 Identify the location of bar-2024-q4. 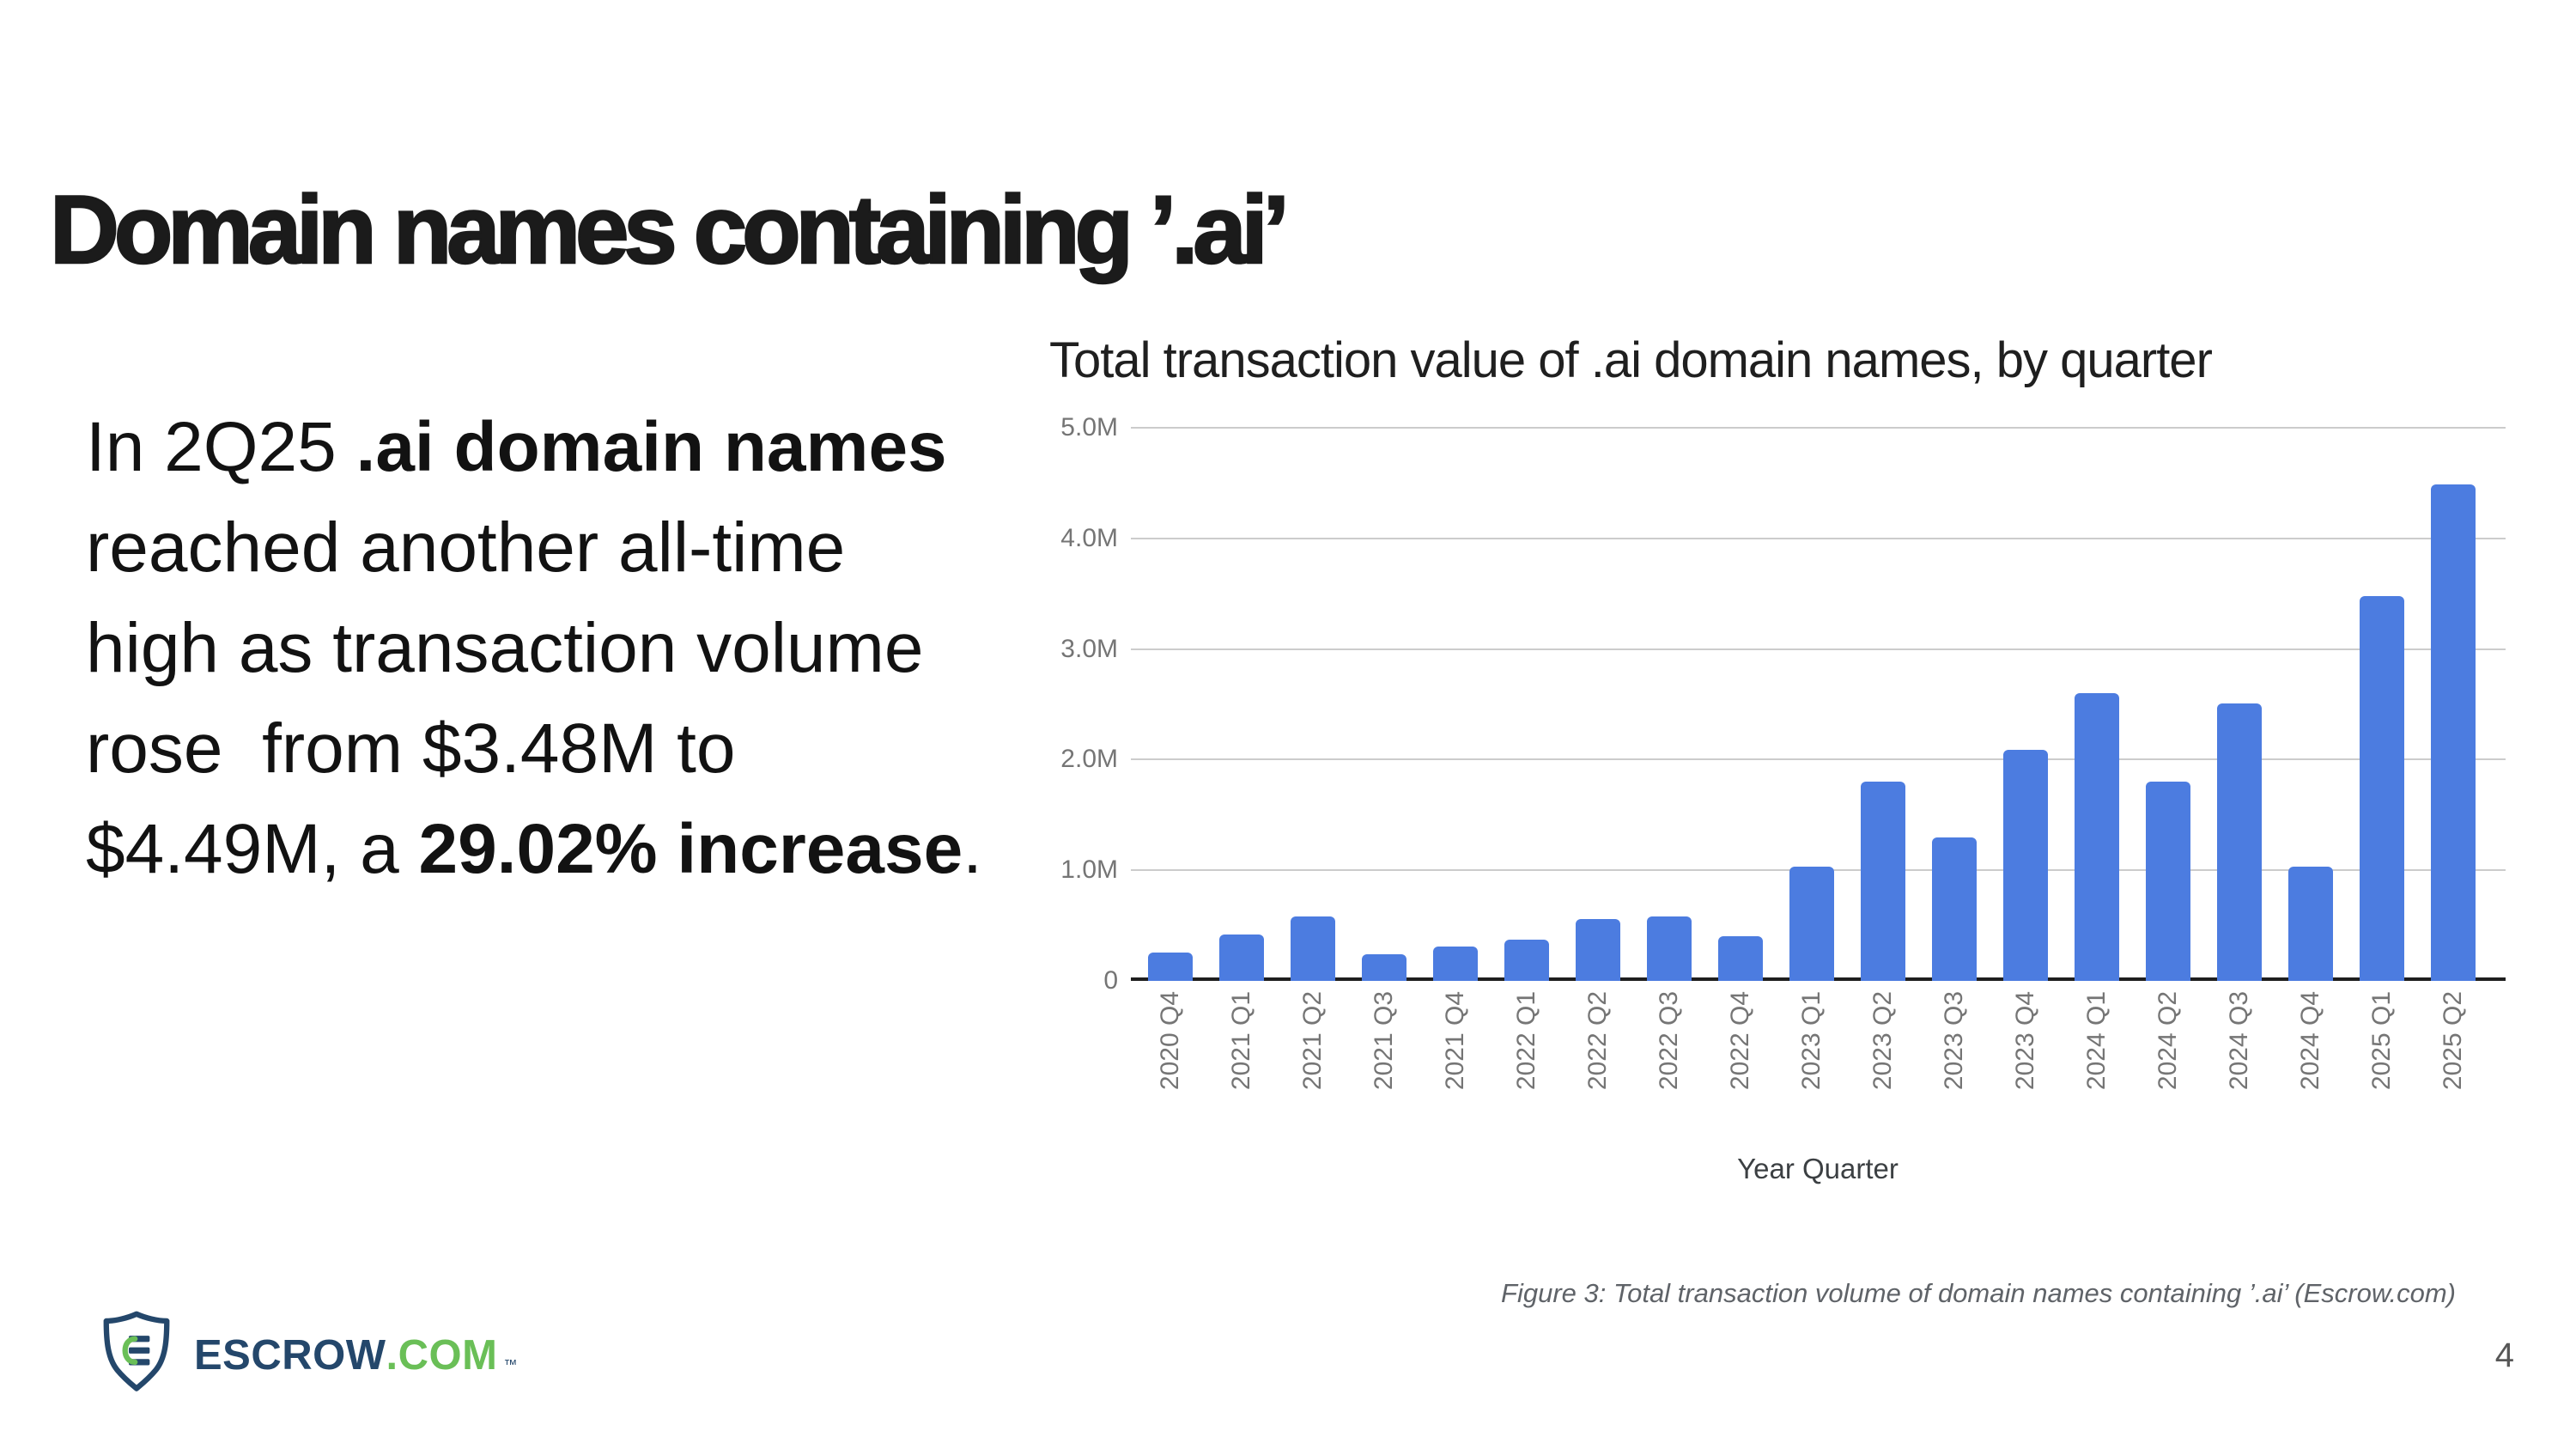
(2310, 924).